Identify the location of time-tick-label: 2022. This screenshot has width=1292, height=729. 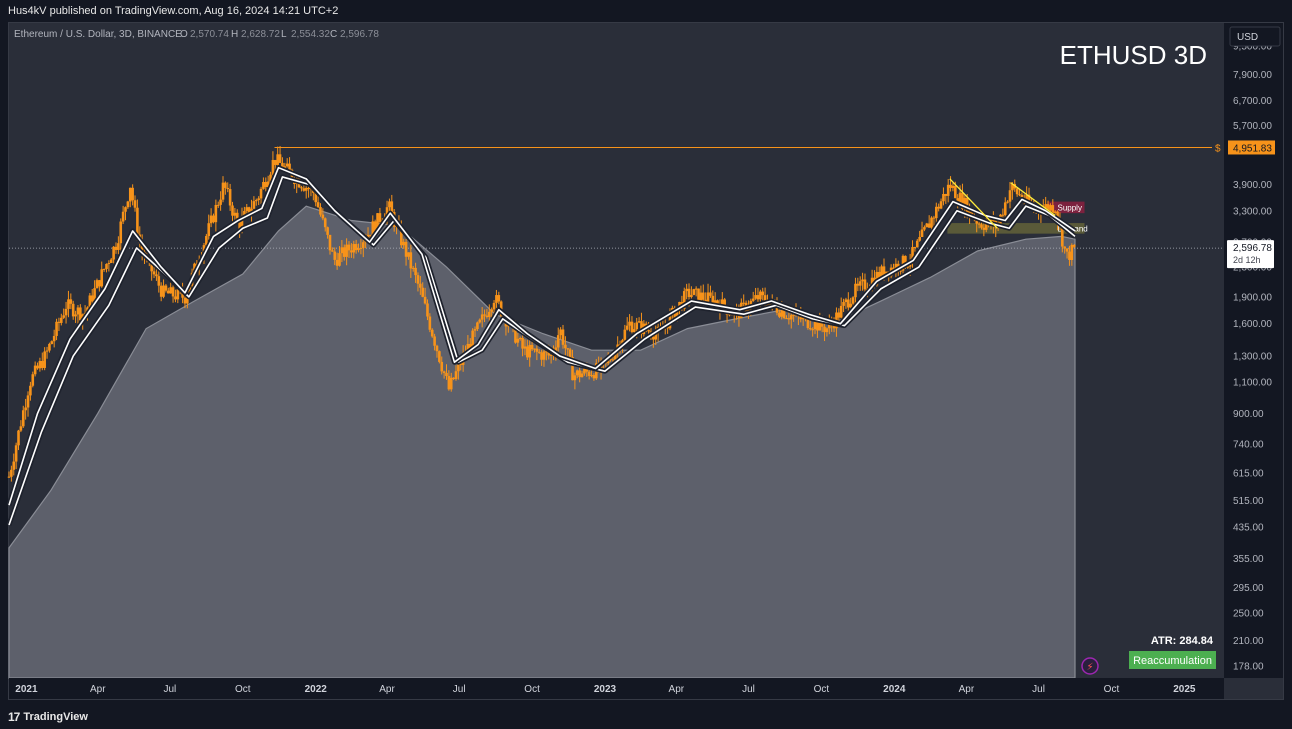
(316, 689).